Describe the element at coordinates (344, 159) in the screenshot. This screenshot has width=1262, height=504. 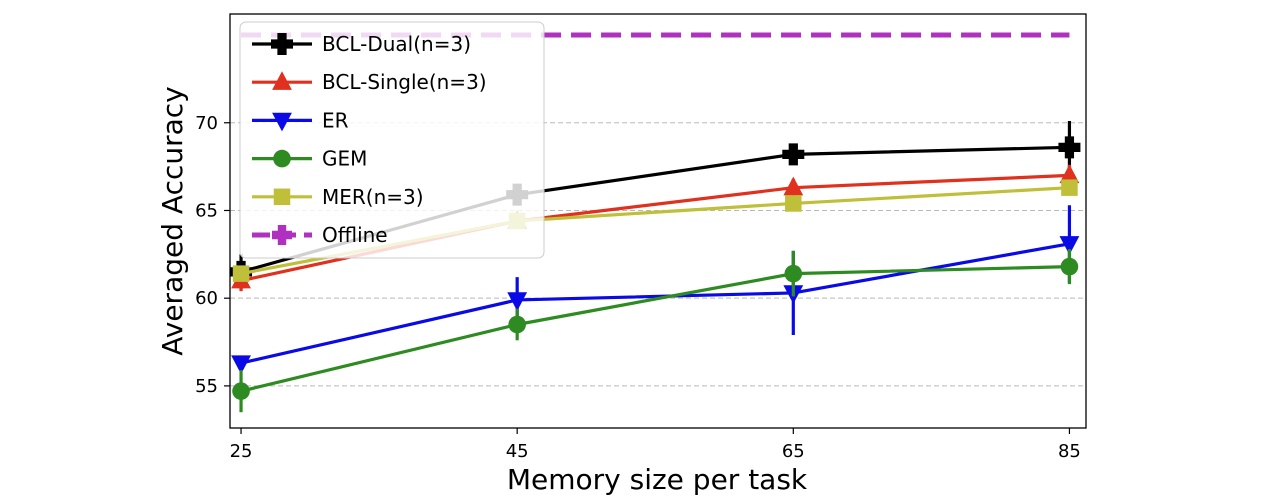
I see `legend-label: GEM` at that location.